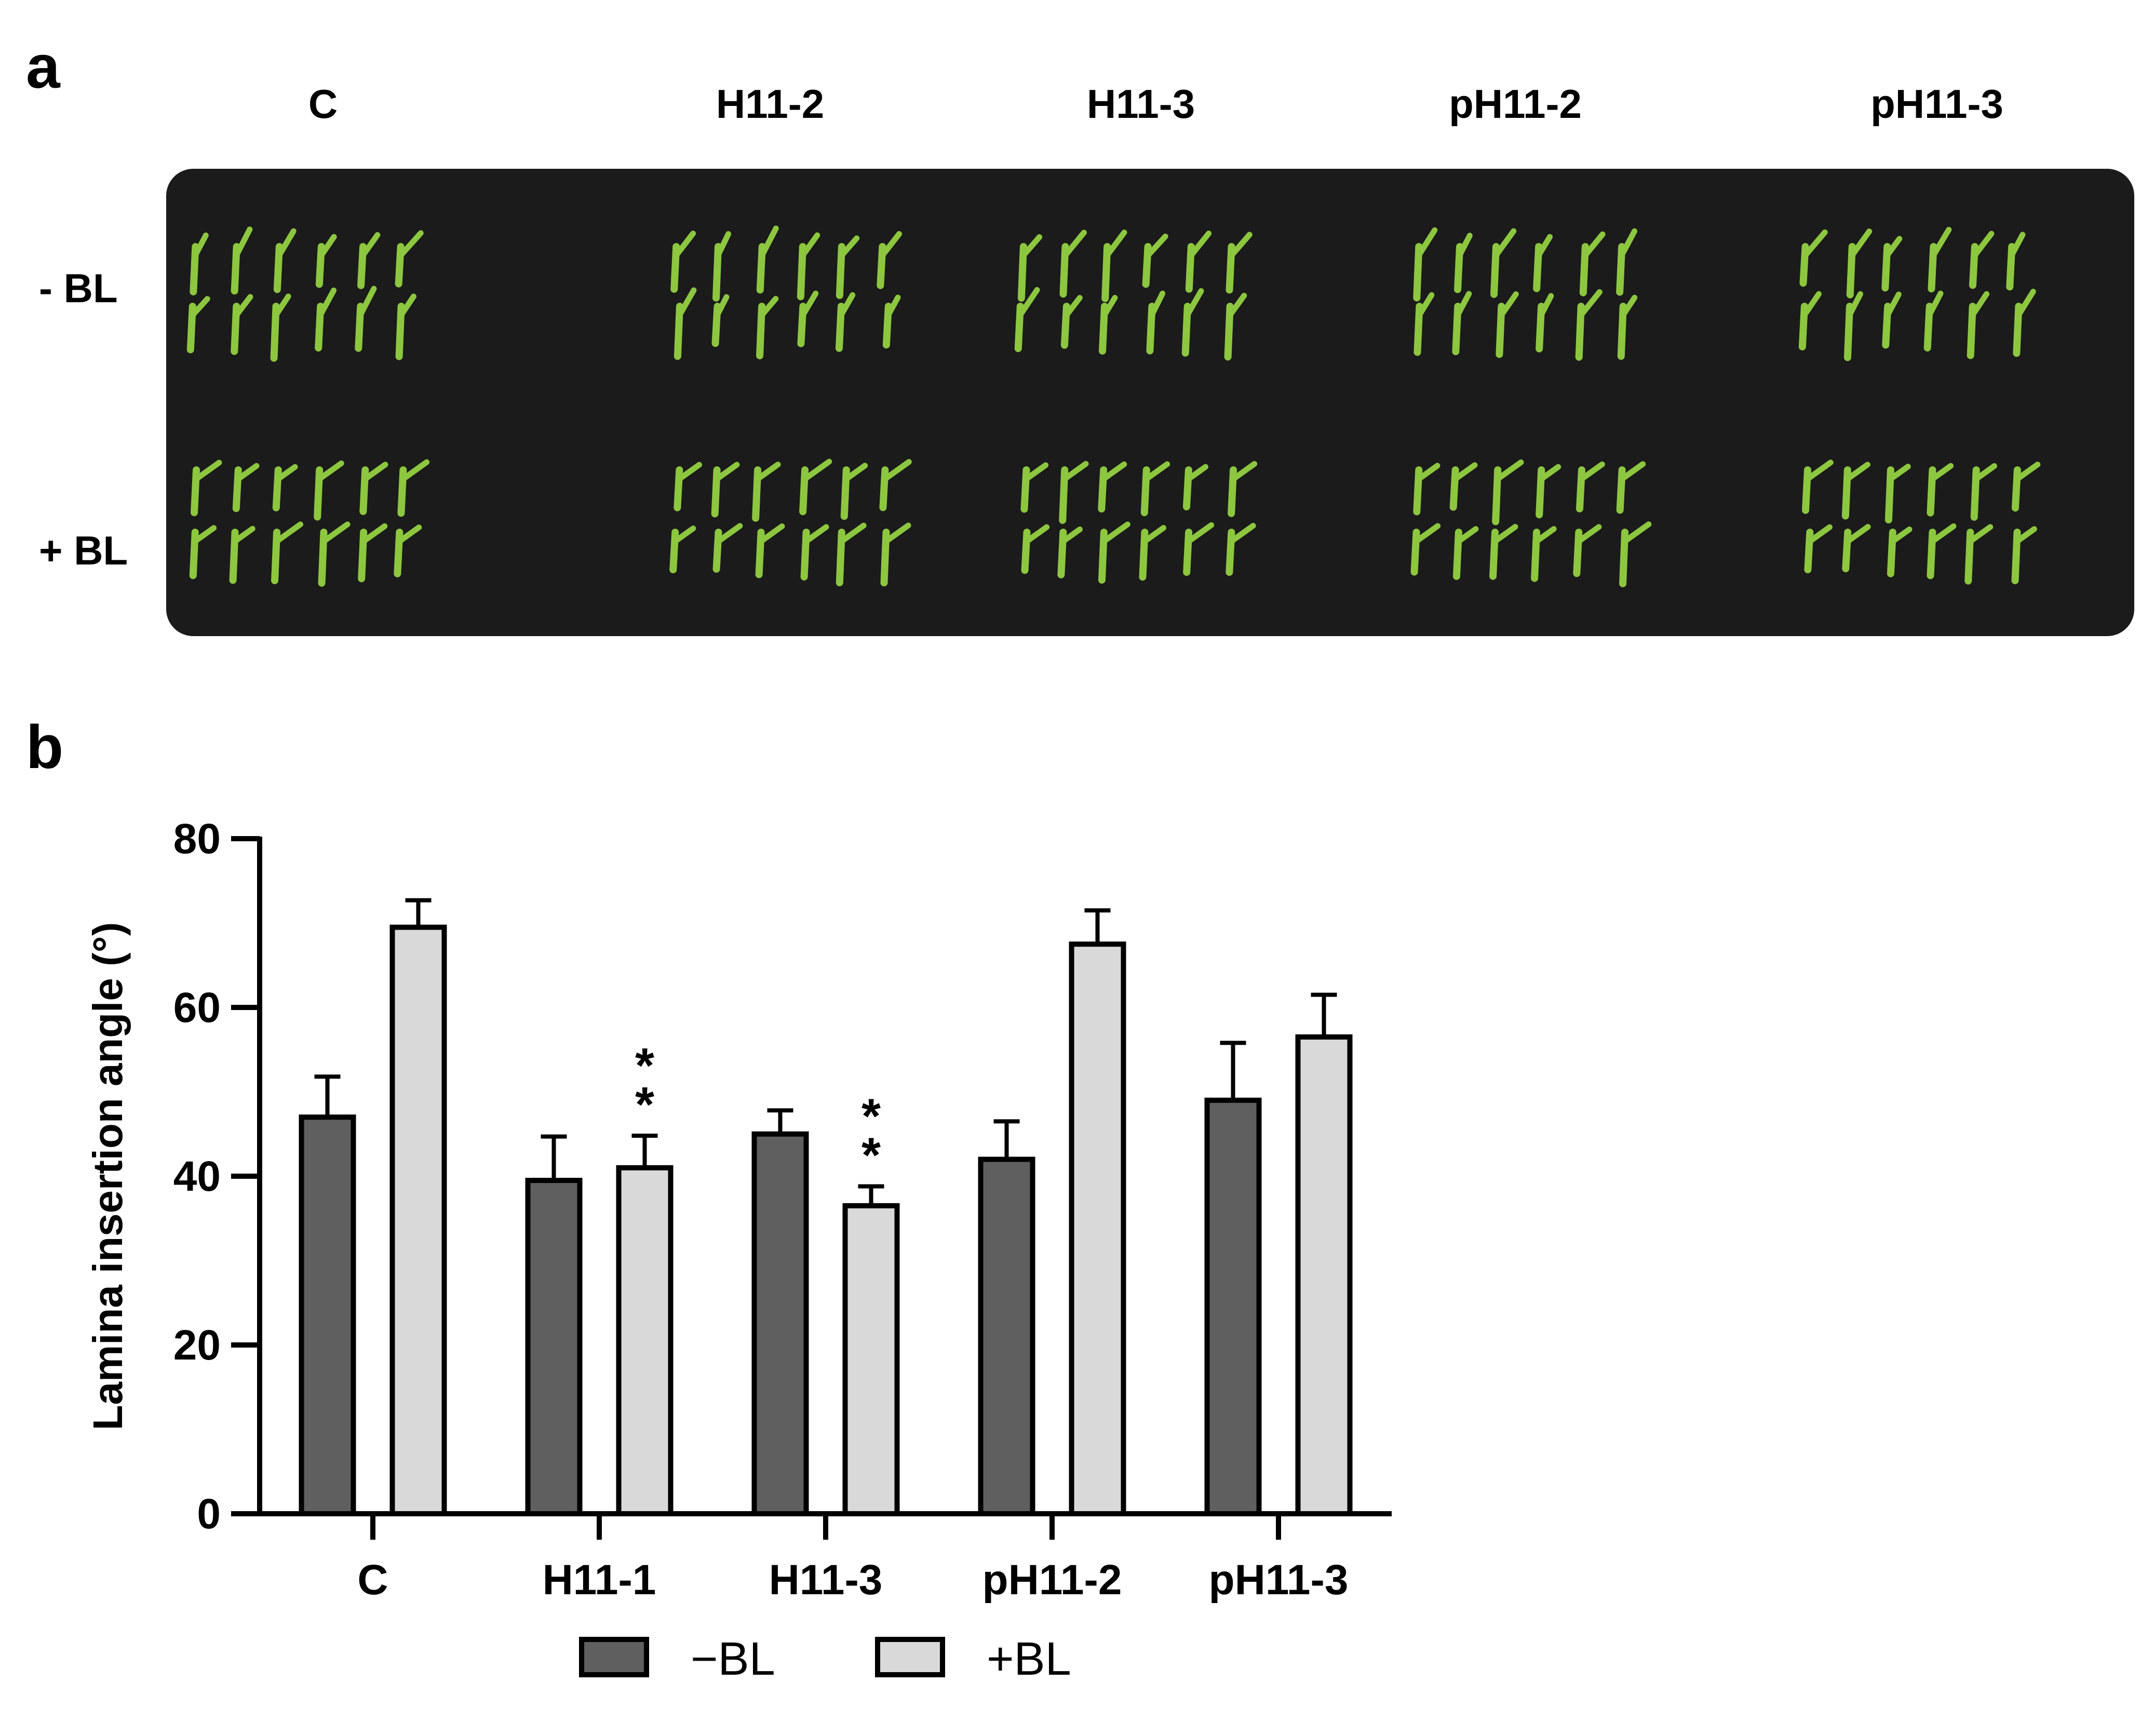 The width and height of the screenshot is (2154, 1736). What do you see at coordinates (1515, 104) in the screenshot?
I see `column-label-ph11-2: pH11-2` at bounding box center [1515, 104].